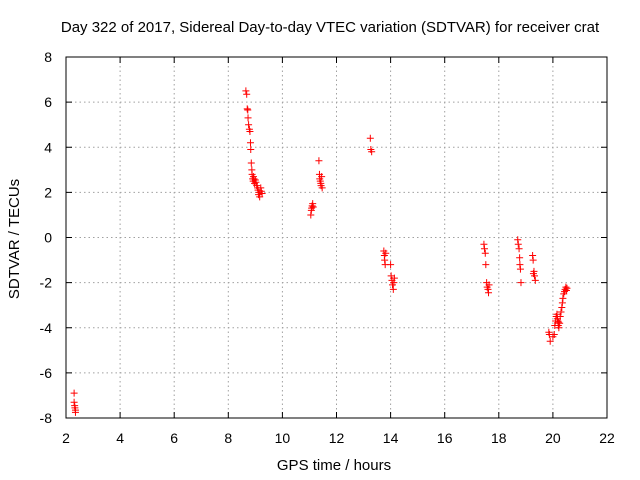  I want to click on y-tick-labels: -8 -6 -4 -2 0 2 4 6 8, so click(46, 237).